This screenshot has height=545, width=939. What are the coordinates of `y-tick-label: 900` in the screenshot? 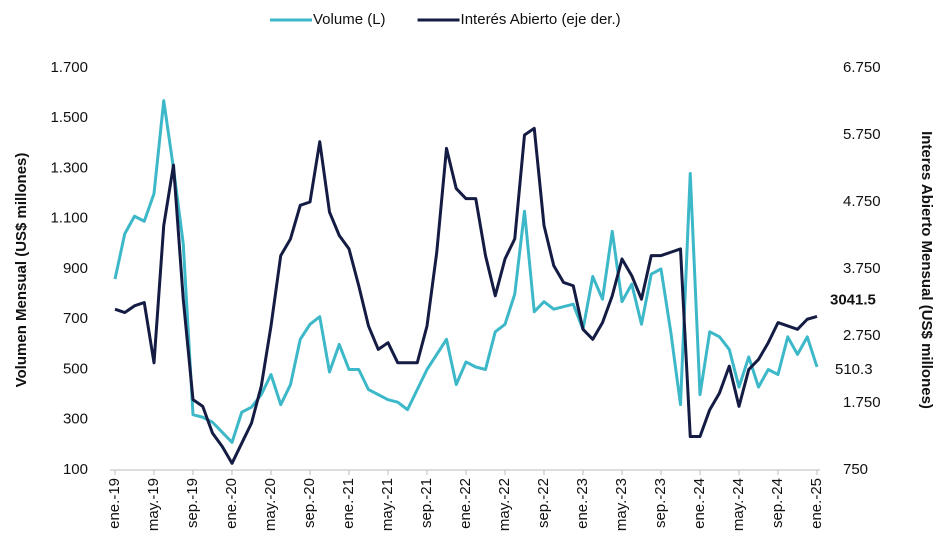 It's located at (75, 268).